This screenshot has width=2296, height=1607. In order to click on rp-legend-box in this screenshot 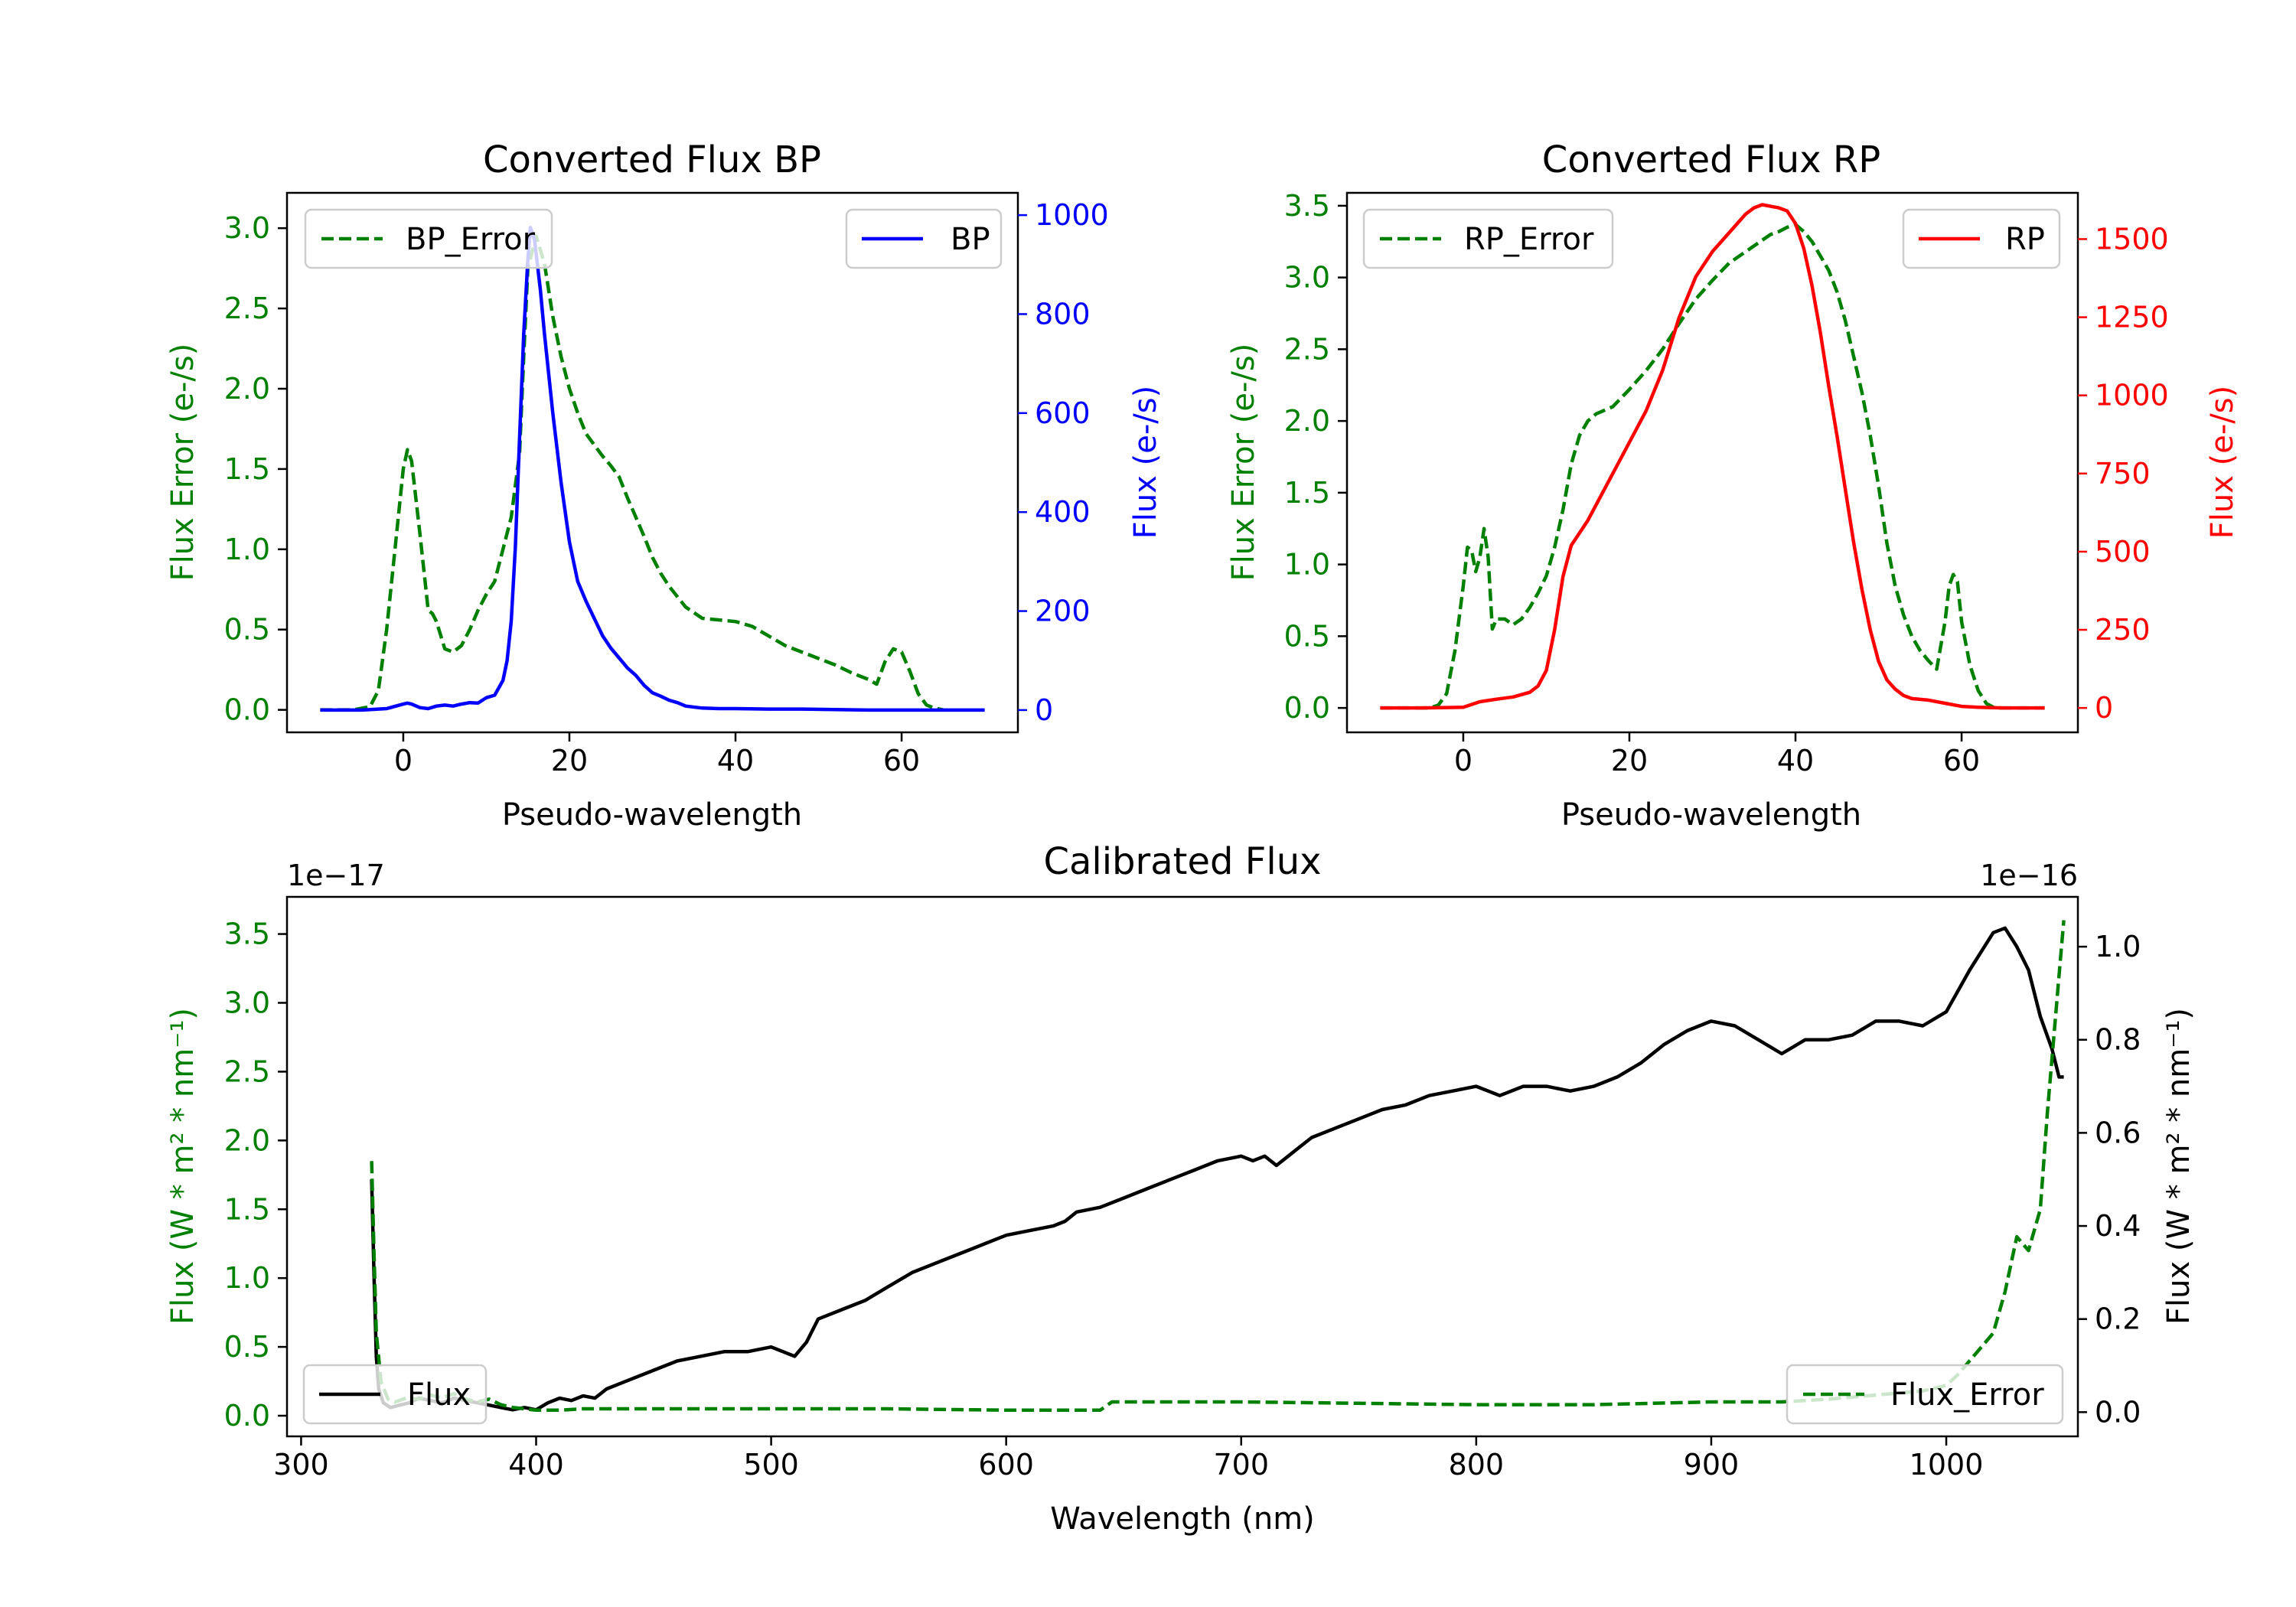, I will do `click(1981, 239)`.